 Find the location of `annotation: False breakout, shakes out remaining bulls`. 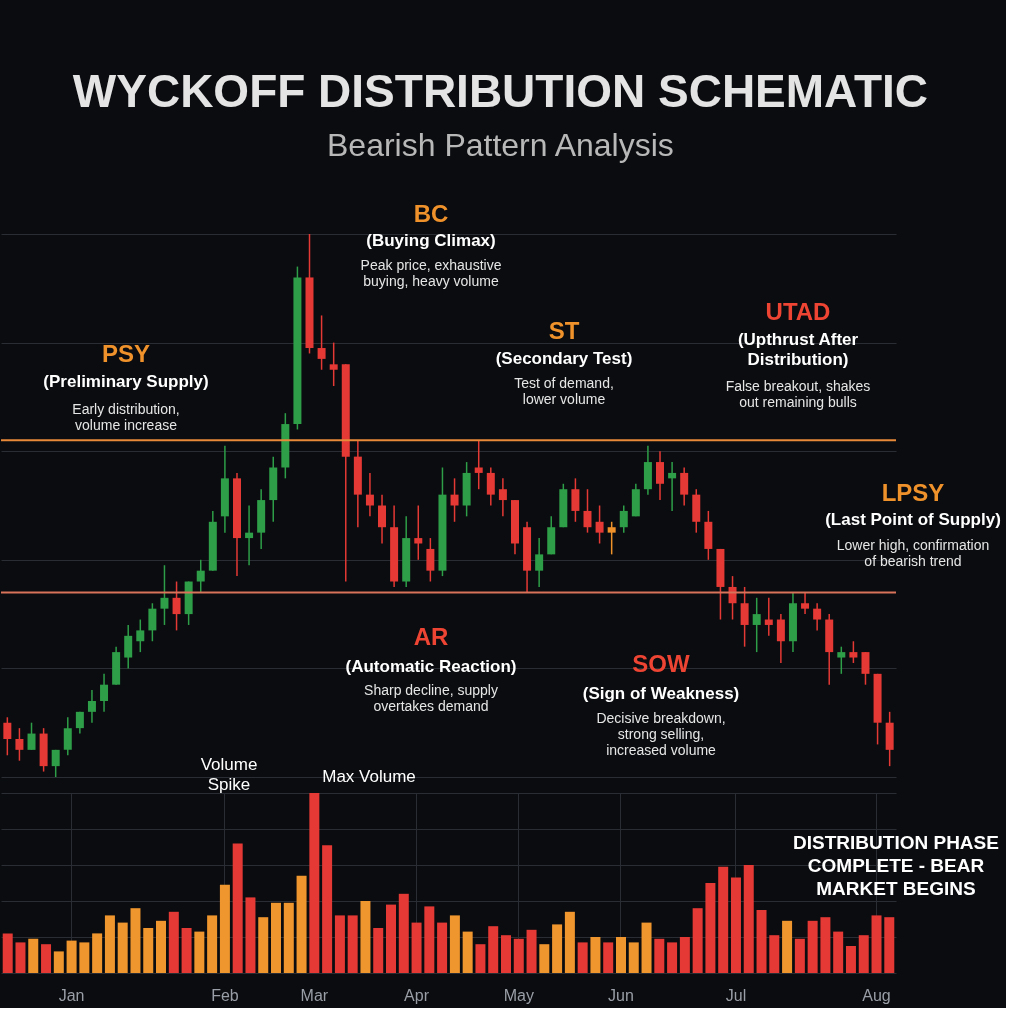

annotation: False breakout, shakes out remaining bulls is located at coordinates (798, 394).